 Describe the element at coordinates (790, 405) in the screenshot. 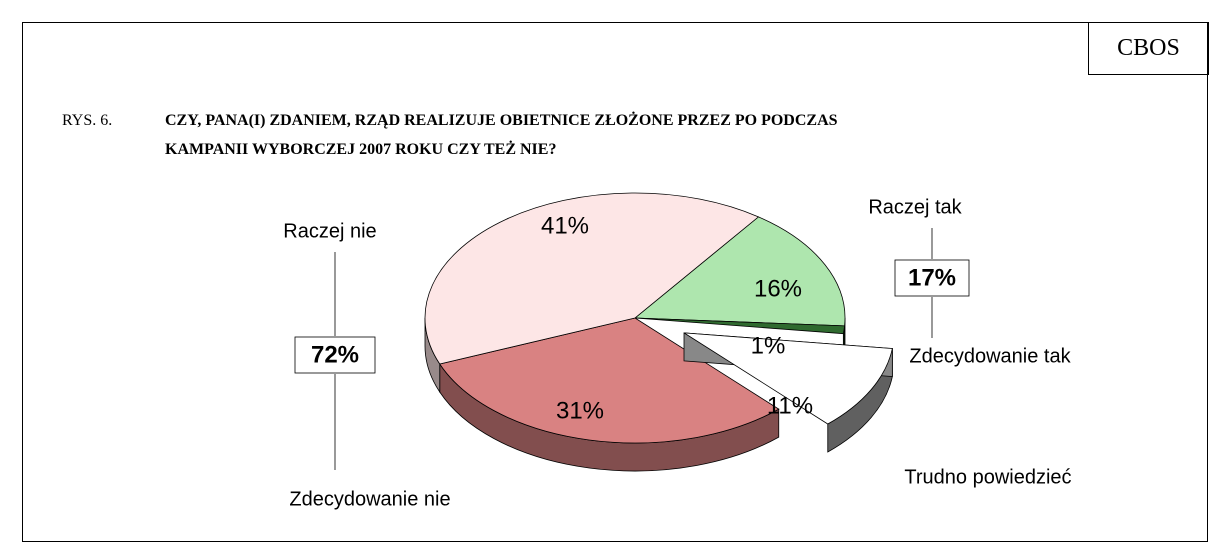

I see `value-label: 11%` at that location.